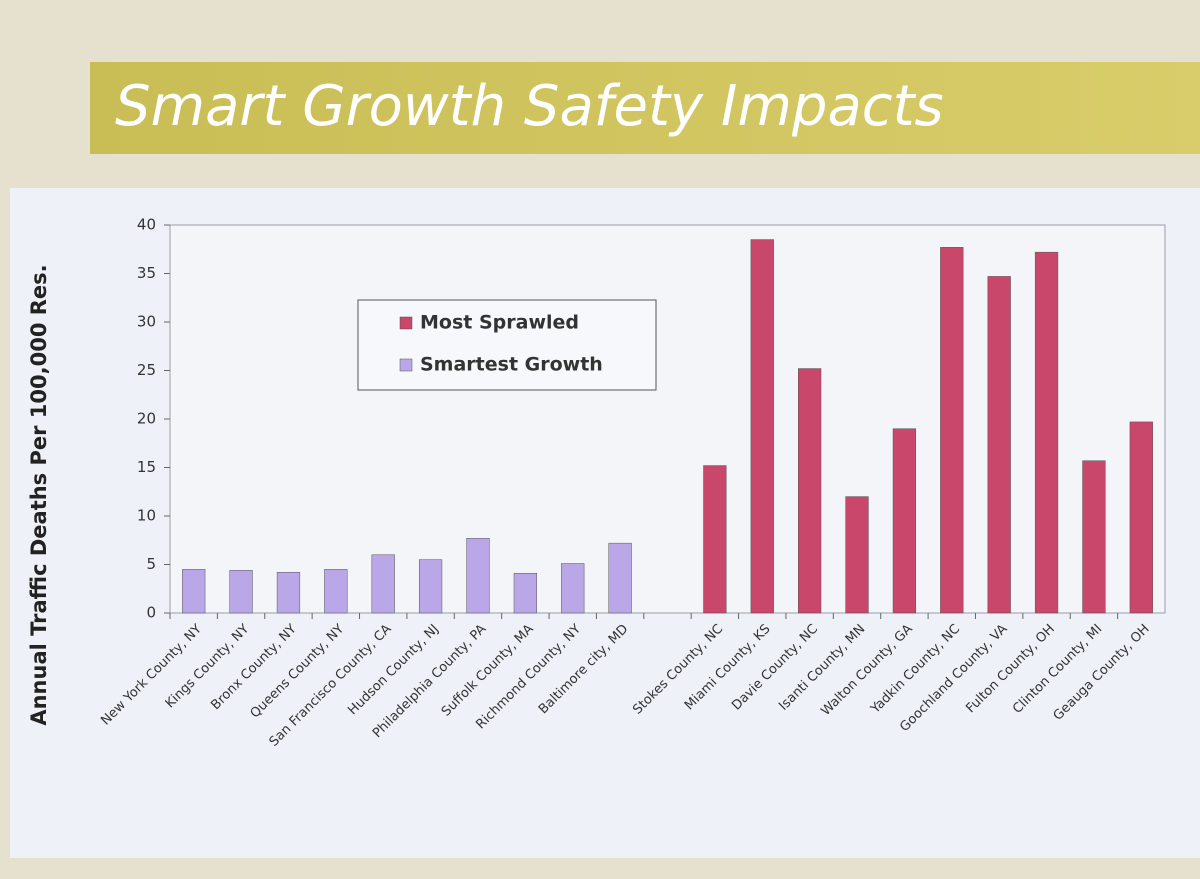  Describe the element at coordinates (151, 613) in the screenshot. I see `y-tick-label: 0` at that location.